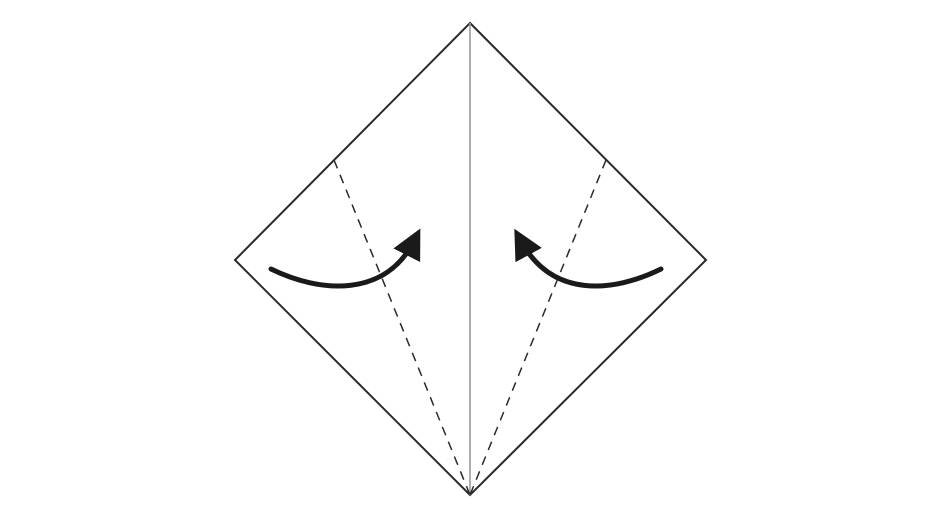  Describe the element at coordinates (344, 258) in the screenshot. I see `left-fold-arrow` at that location.